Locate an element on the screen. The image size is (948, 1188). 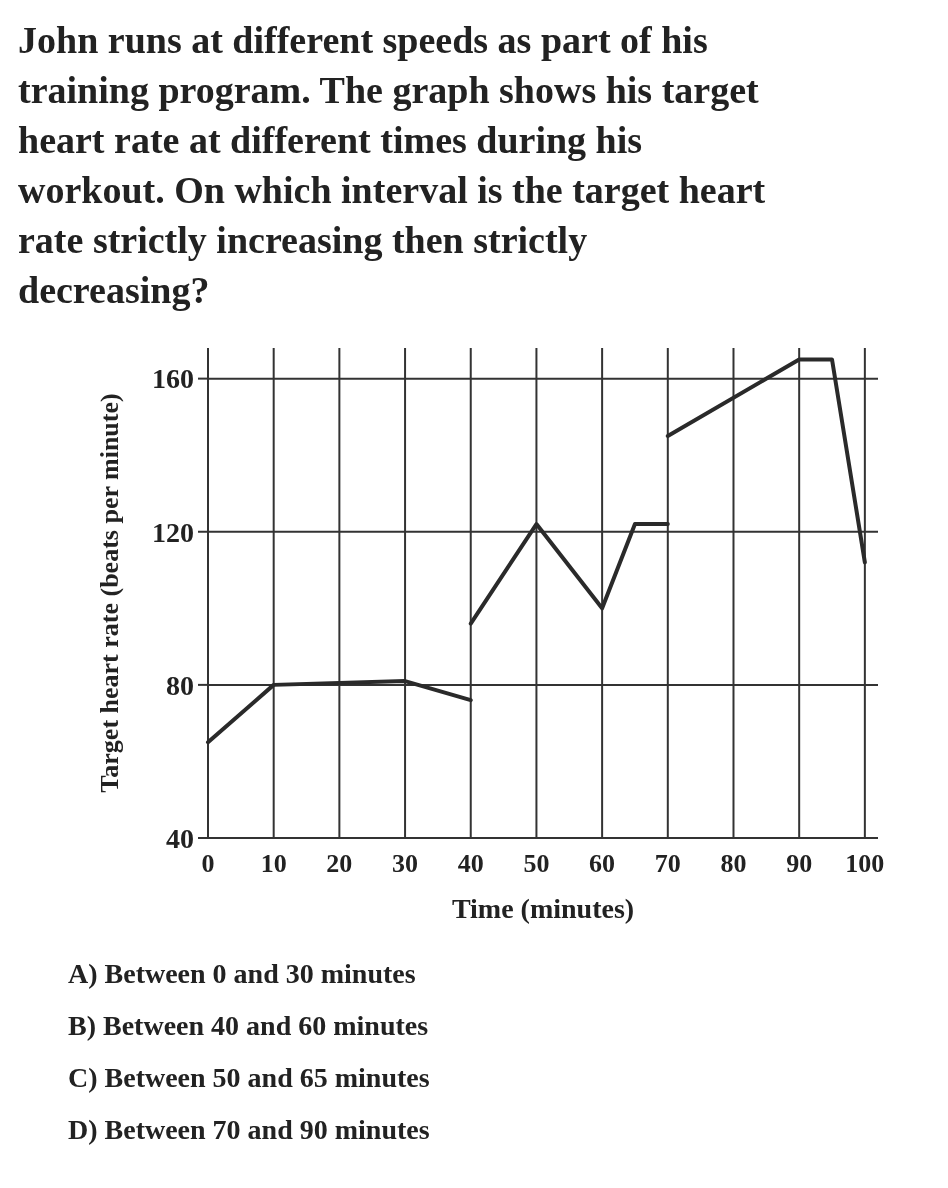
y-tick-label: 120 is located at coordinates (173, 532).